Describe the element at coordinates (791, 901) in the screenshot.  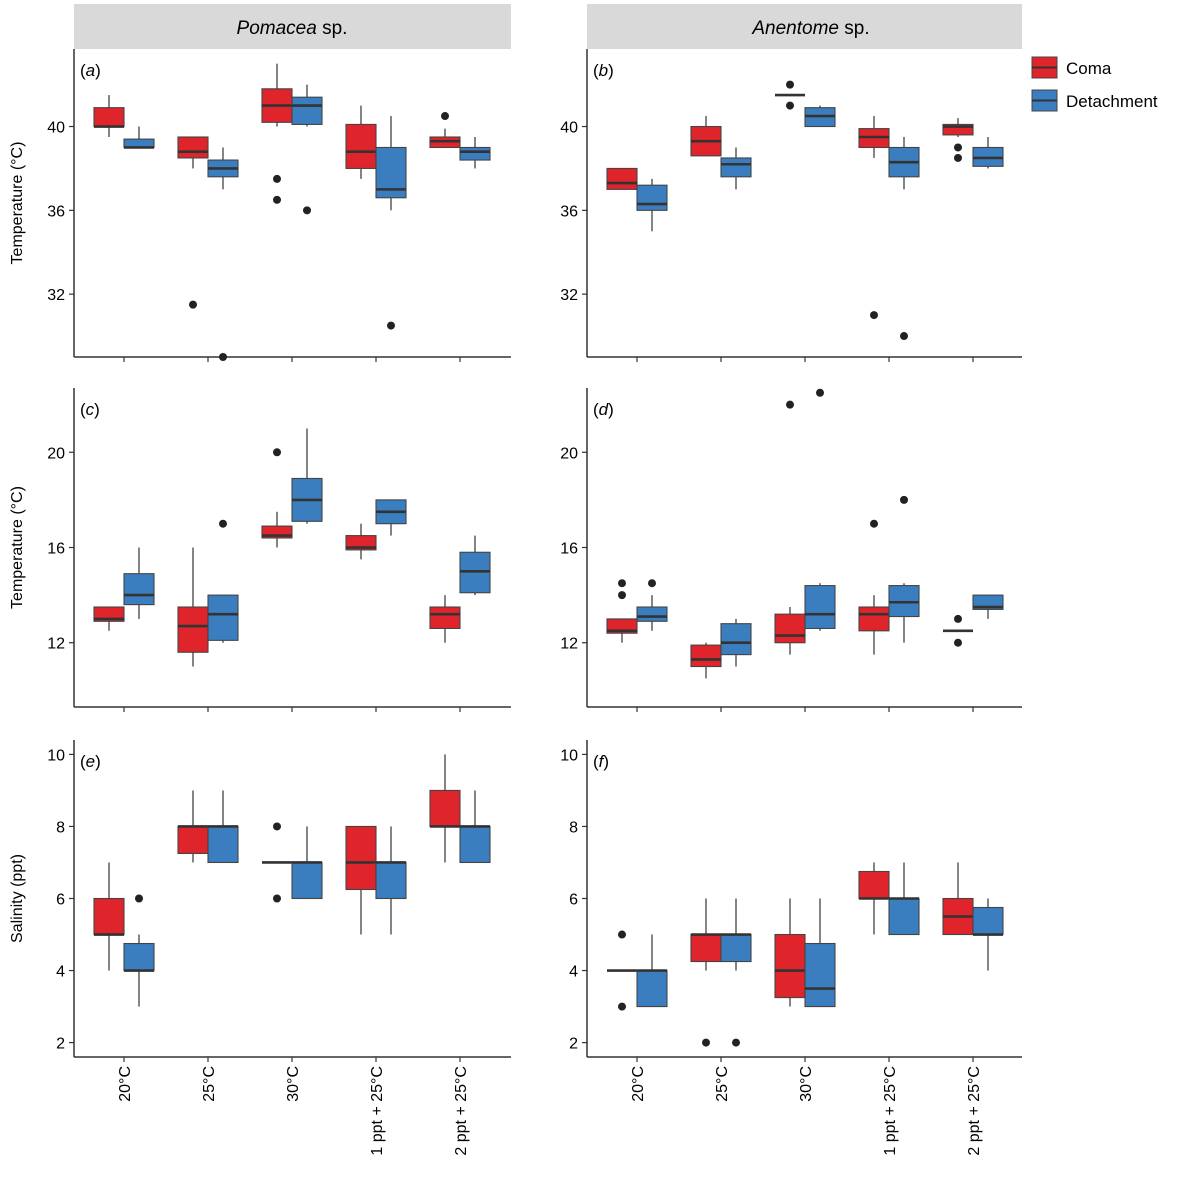
I see `panel-f: 2 4 6 8 10 (f)` at that location.